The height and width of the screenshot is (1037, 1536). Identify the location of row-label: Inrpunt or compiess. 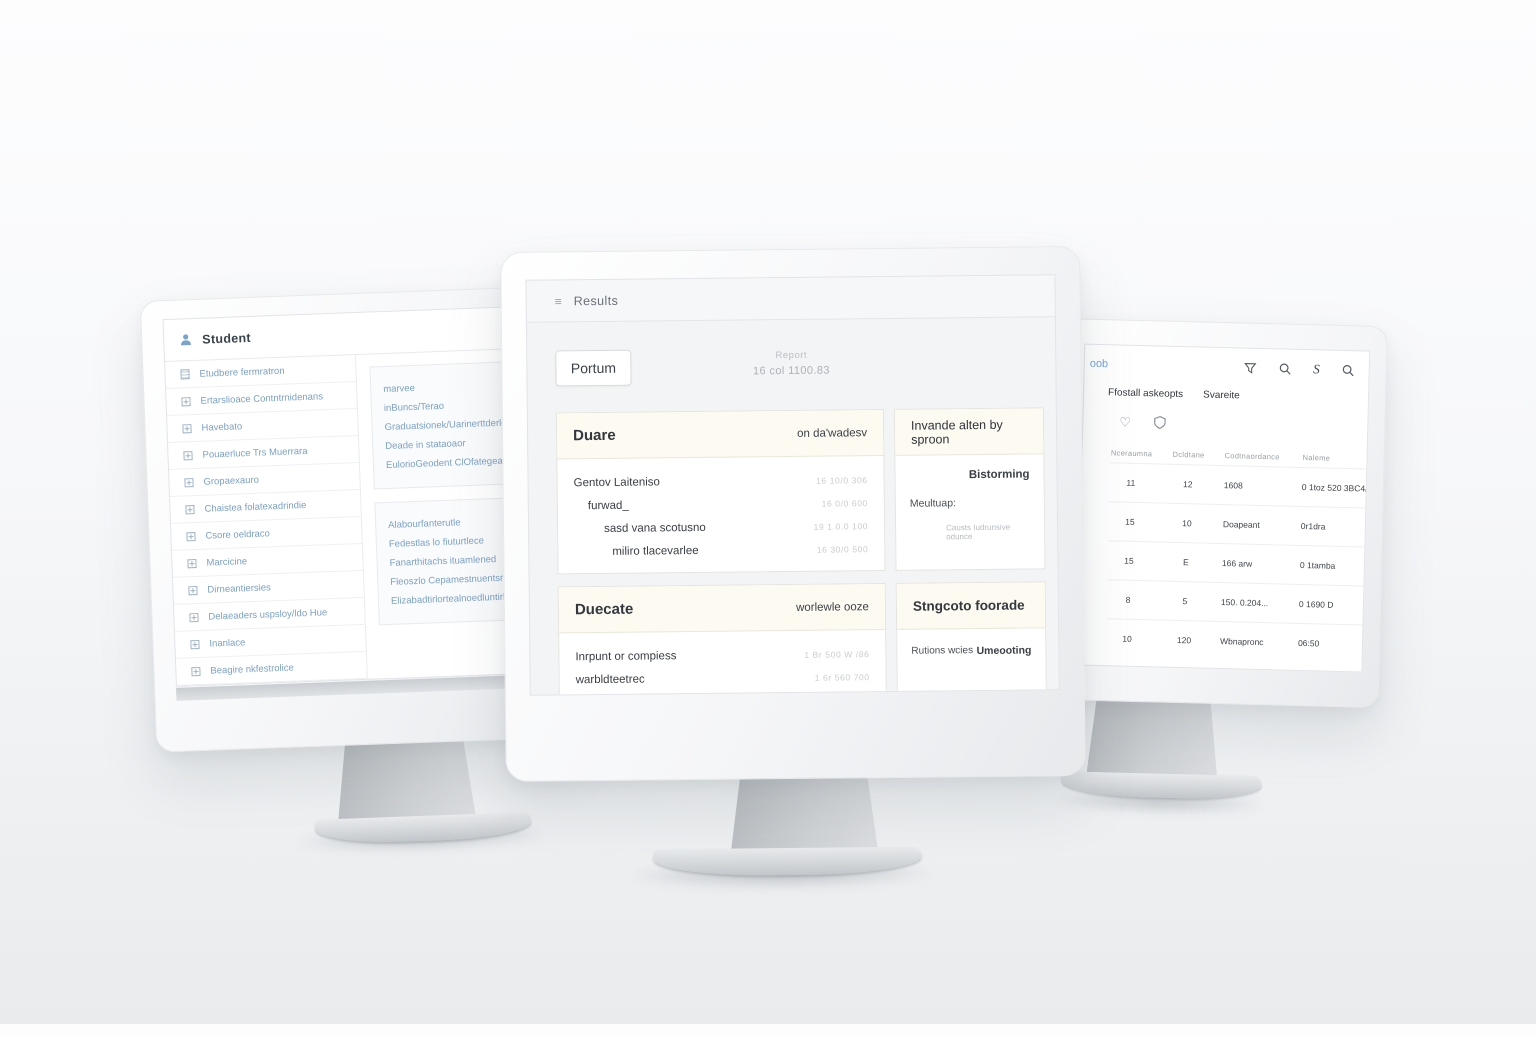
(626, 656).